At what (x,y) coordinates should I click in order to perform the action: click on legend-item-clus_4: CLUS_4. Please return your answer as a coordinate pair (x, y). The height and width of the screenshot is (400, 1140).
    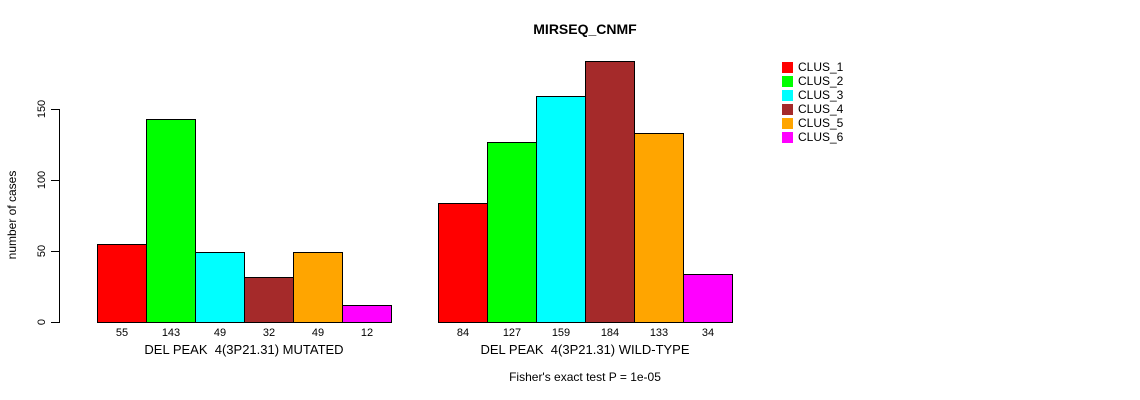
    Looking at the image, I should click on (812, 109).